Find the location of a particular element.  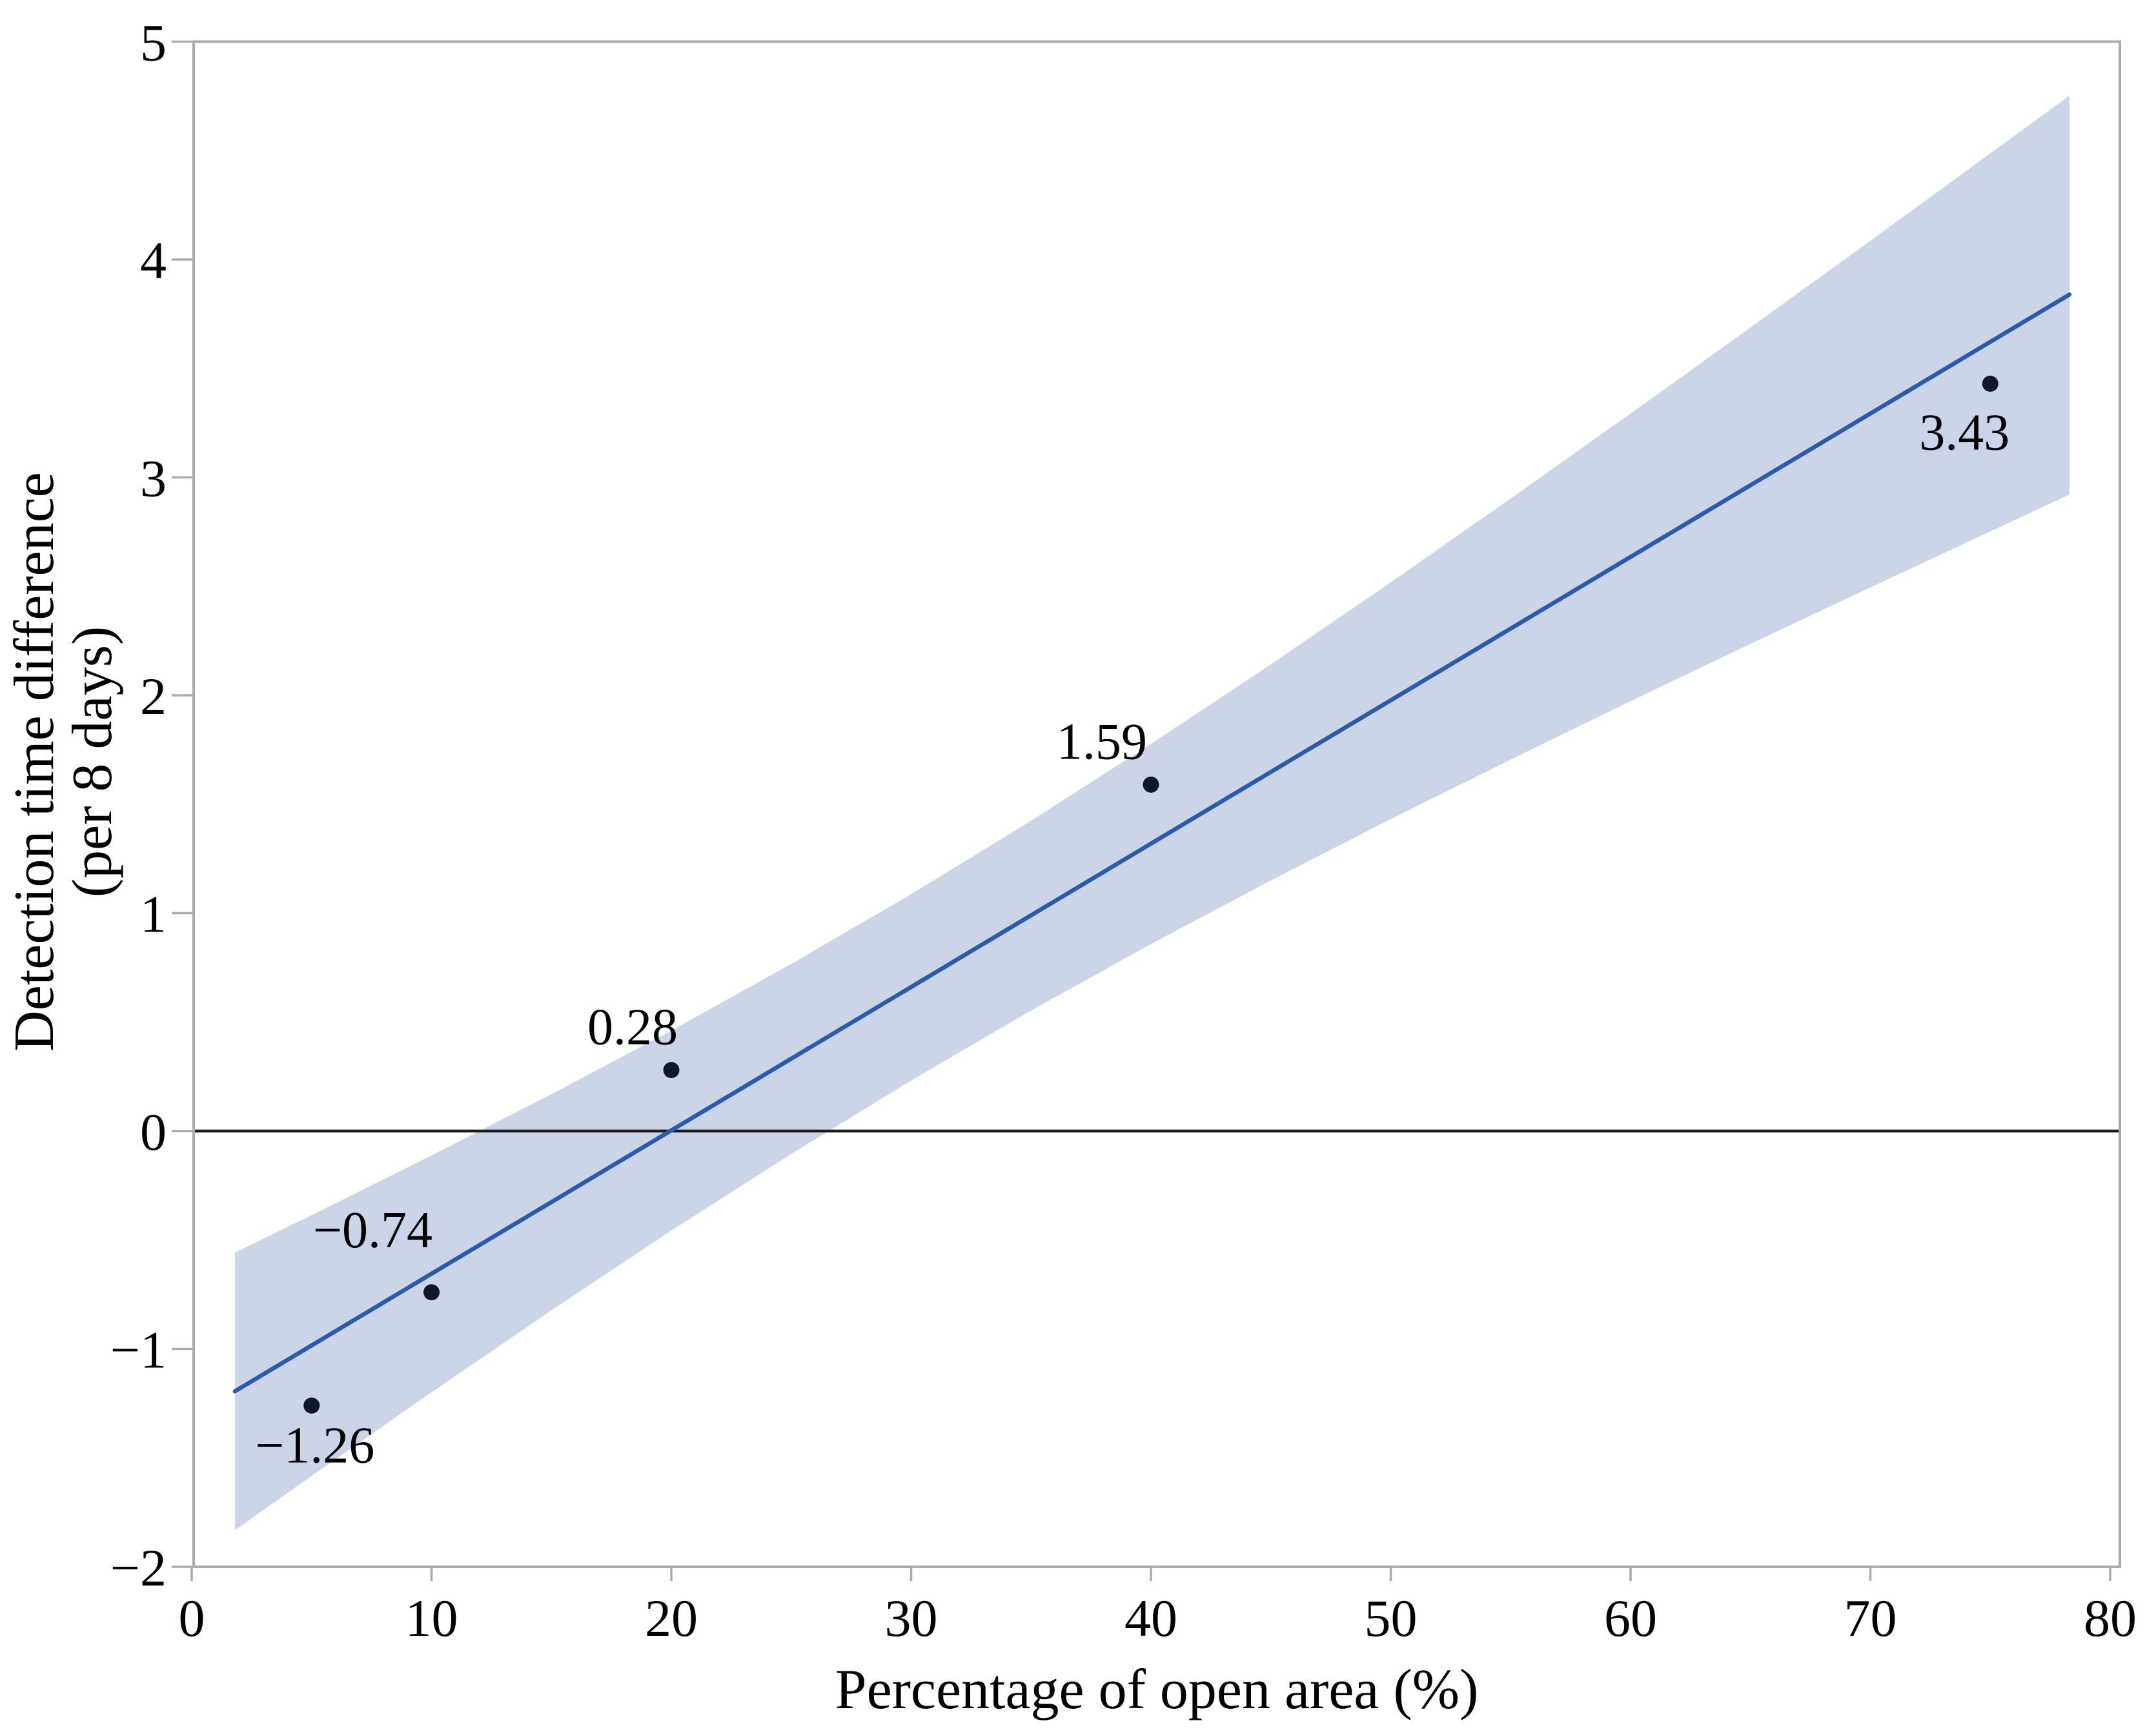

data-point-label: 0.28 is located at coordinates (632, 1027).